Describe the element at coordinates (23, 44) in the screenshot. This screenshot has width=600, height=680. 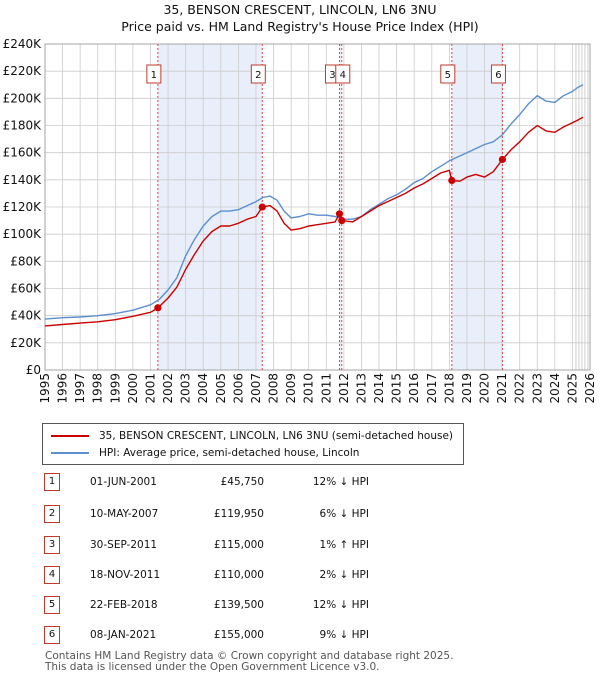
I see `y-tick-label: £240K` at that location.